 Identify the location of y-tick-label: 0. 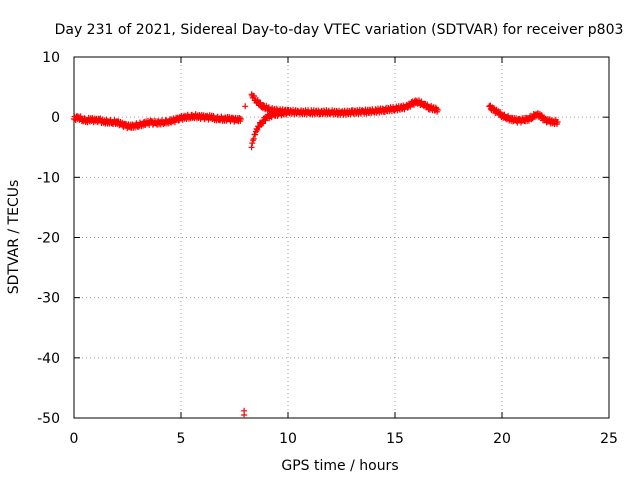
(55, 118).